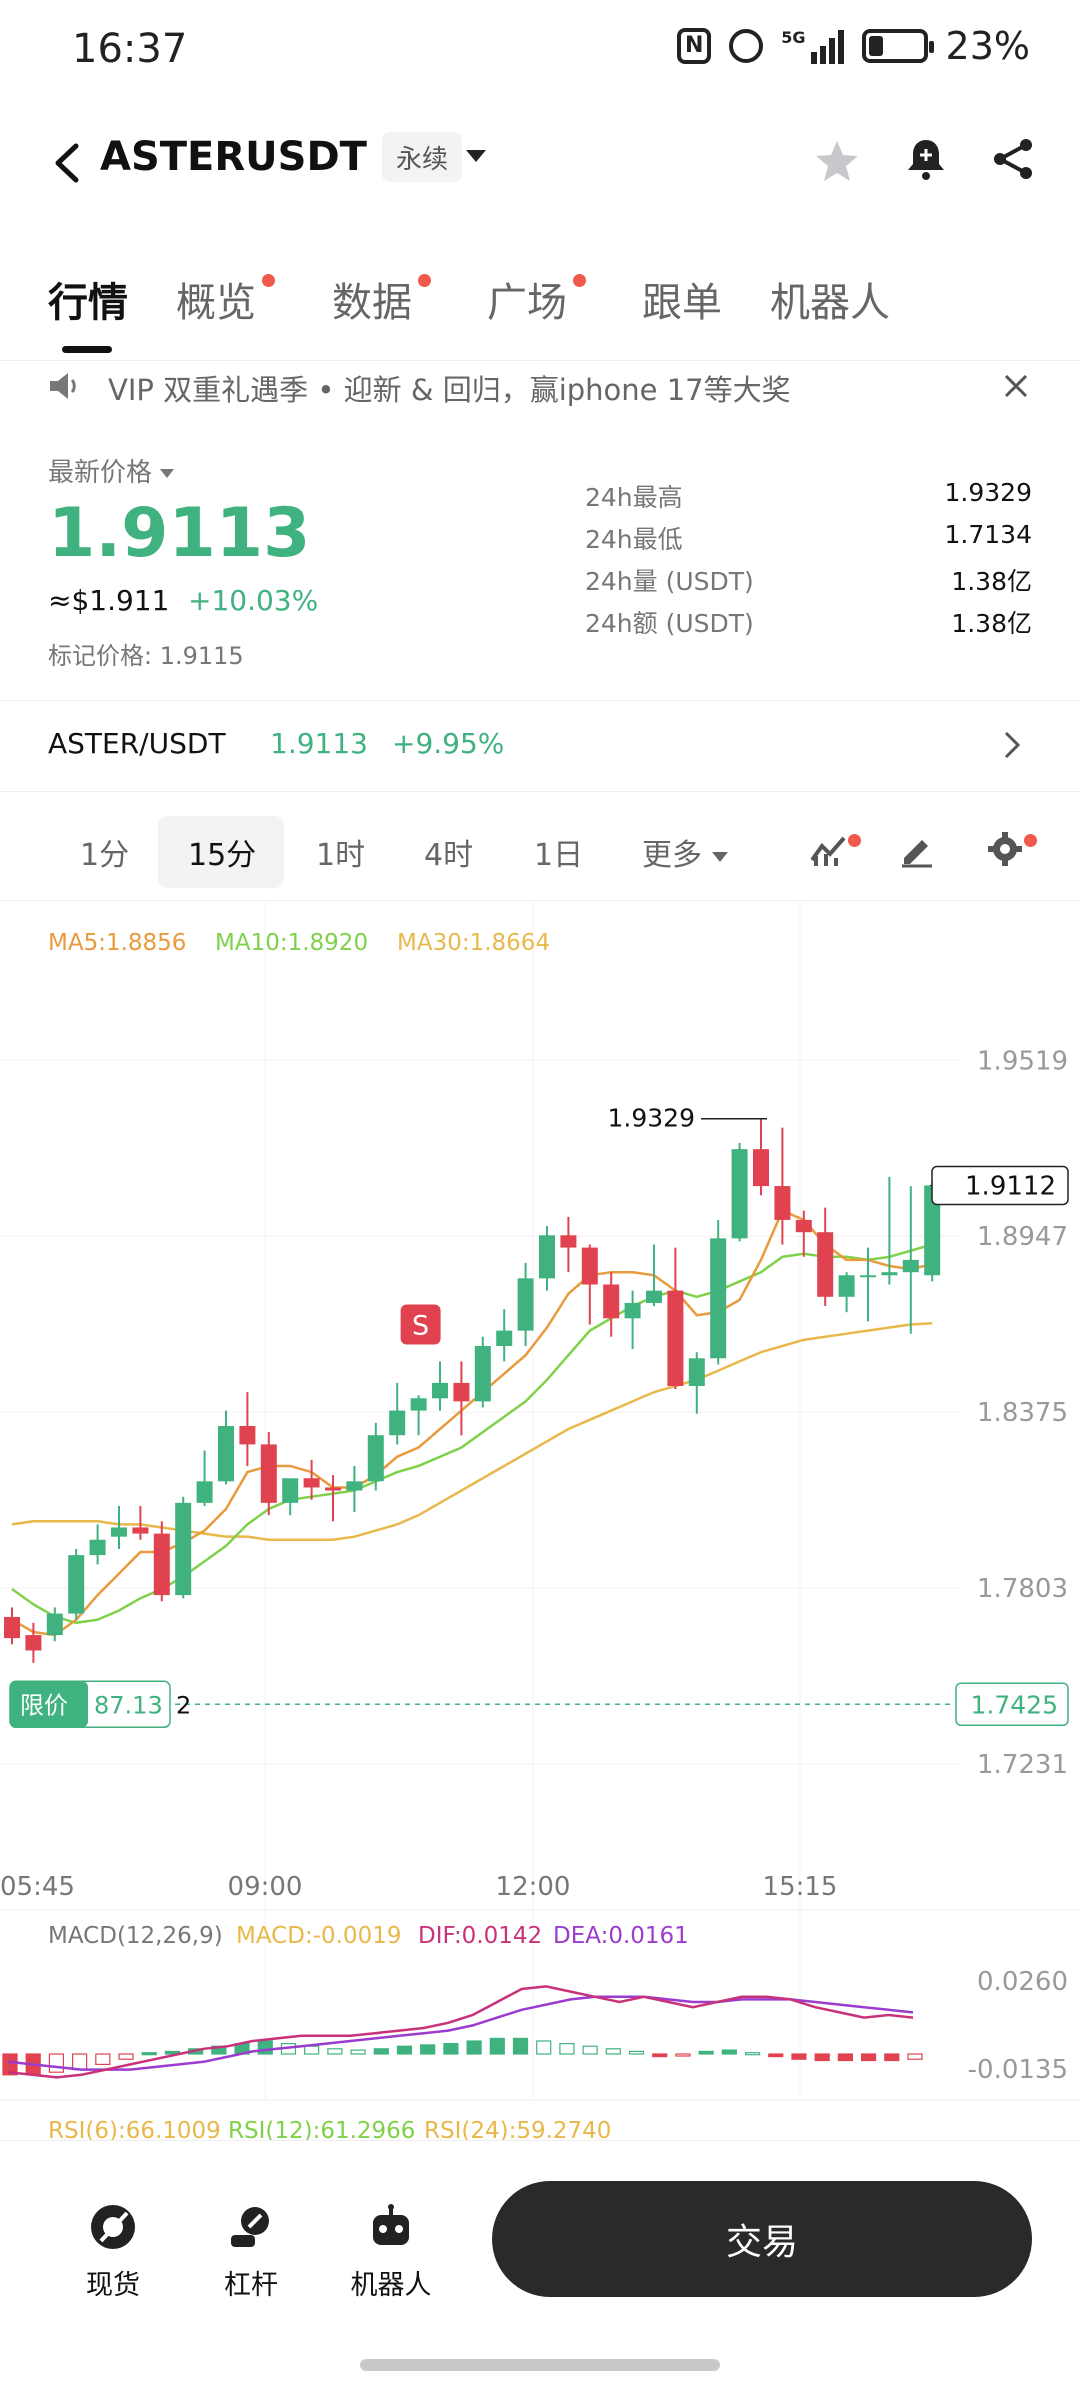  Describe the element at coordinates (991, 623) in the screenshot. I see `stat-value: 1.38亿` at that location.